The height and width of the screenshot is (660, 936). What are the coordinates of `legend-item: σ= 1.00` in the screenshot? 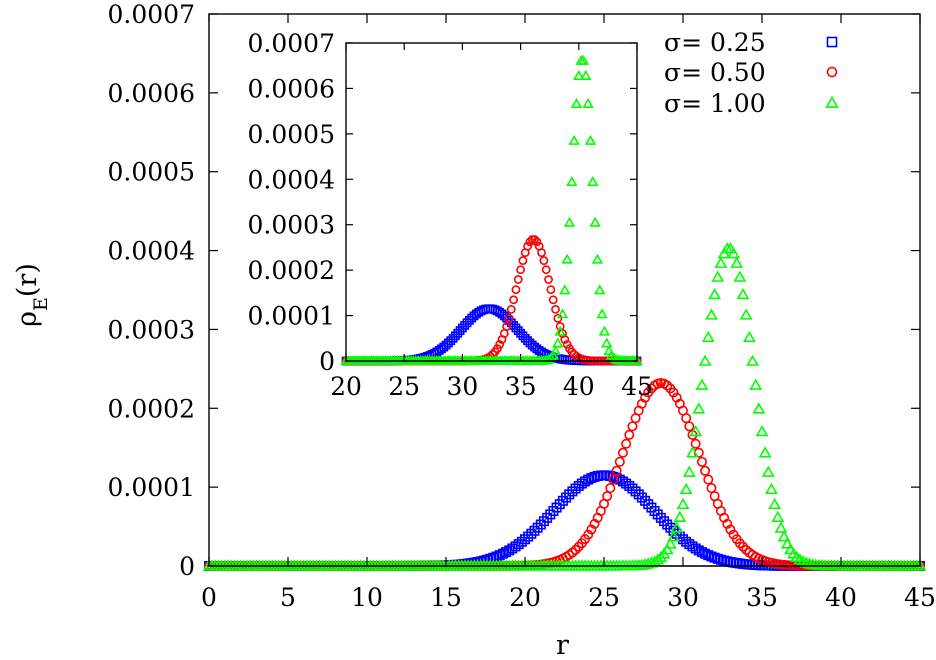 It's located at (751, 103).